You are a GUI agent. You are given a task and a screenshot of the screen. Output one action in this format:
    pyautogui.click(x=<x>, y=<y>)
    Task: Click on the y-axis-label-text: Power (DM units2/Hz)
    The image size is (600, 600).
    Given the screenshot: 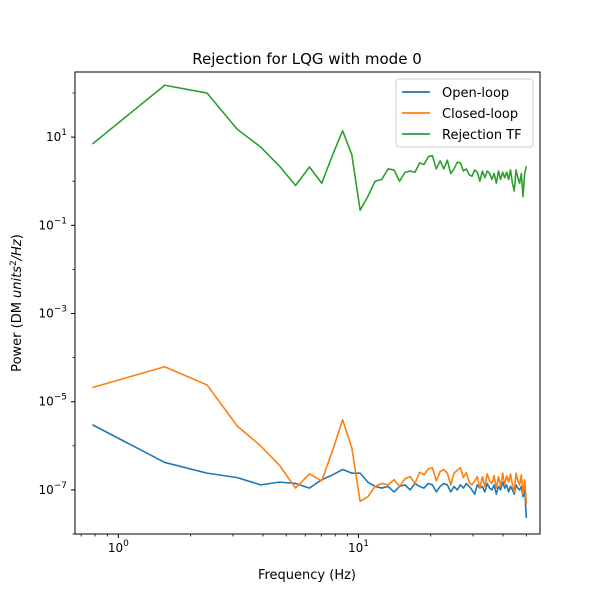 What is the action you would take?
    pyautogui.click(x=17, y=303)
    